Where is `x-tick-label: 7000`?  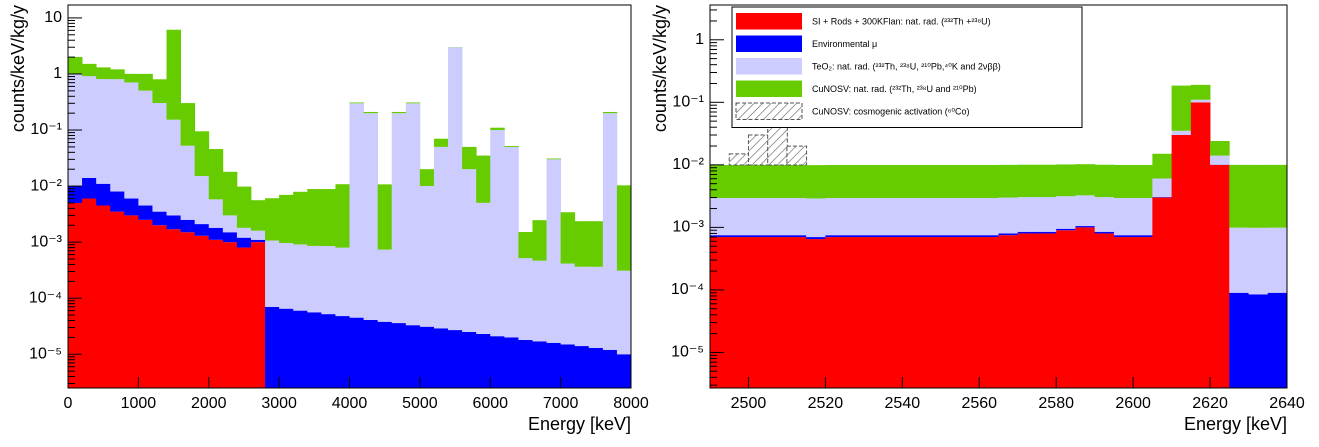
x-tick-label: 7000 is located at coordinates (561, 403).